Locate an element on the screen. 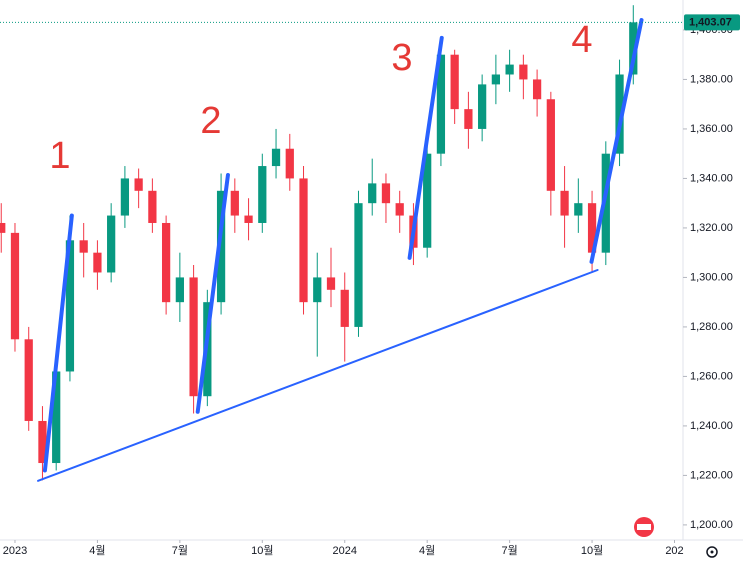 The height and width of the screenshot is (562, 743). gear is located at coordinates (712, 552).